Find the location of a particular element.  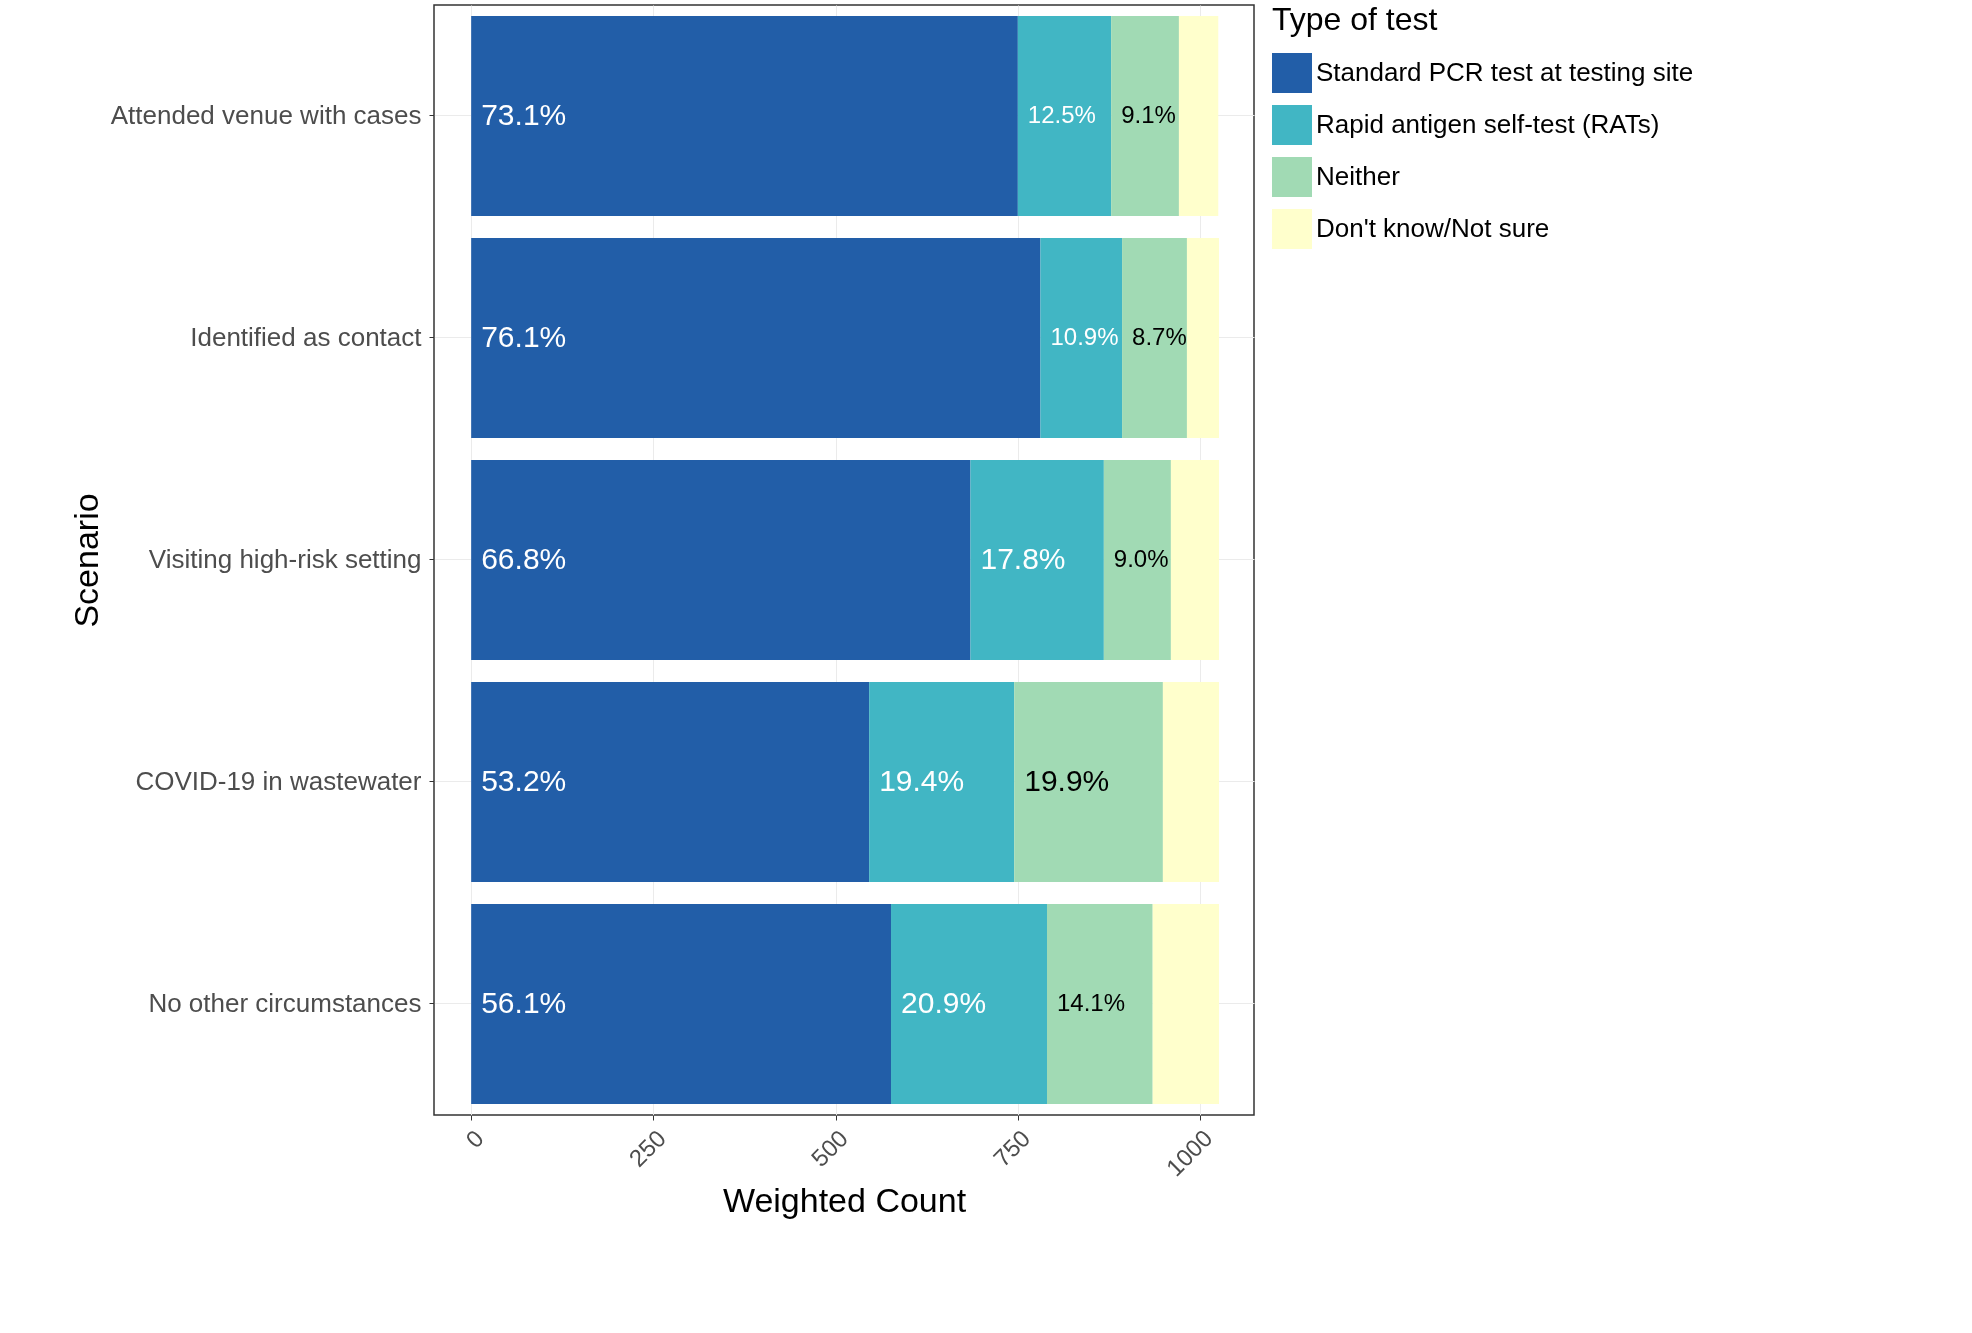

annotation: 19.9% is located at coordinates (1067, 780).